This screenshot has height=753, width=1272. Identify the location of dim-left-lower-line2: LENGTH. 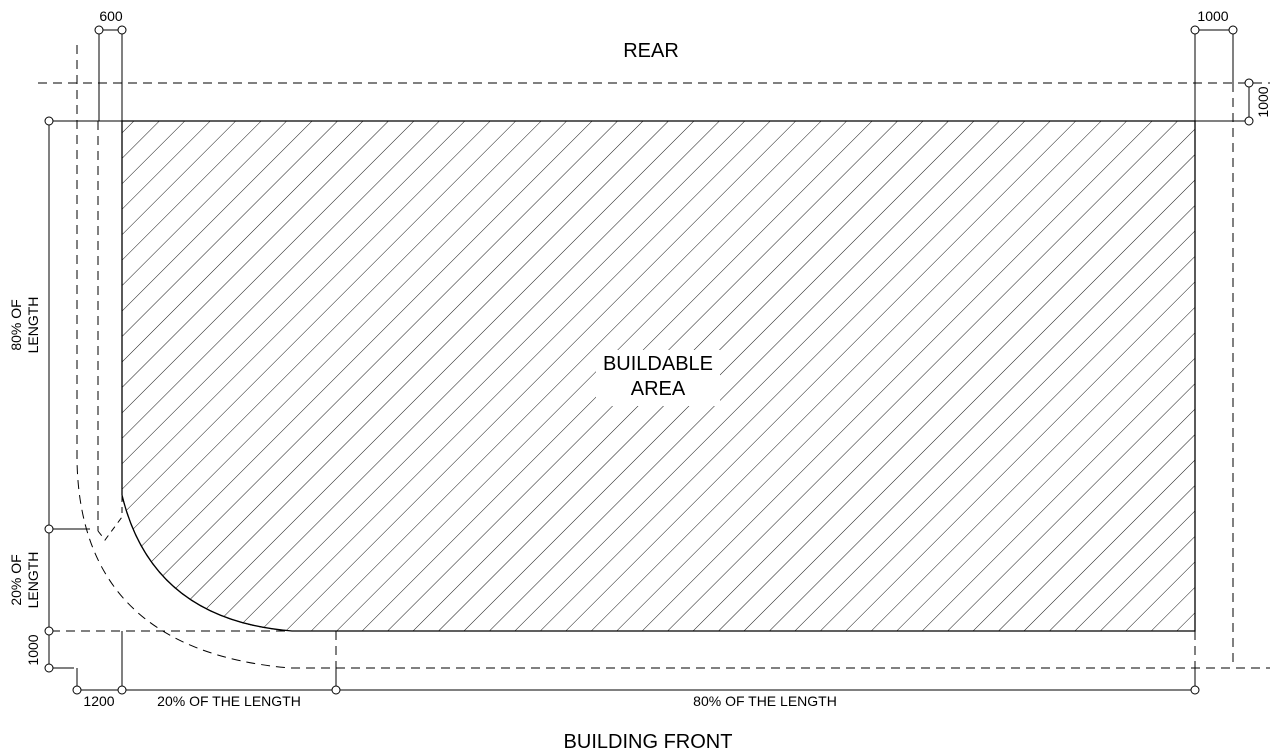
(33, 580).